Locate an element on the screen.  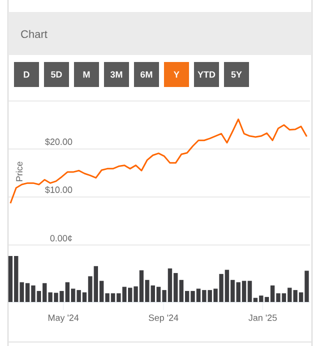
text: 6M is located at coordinates (146, 74).